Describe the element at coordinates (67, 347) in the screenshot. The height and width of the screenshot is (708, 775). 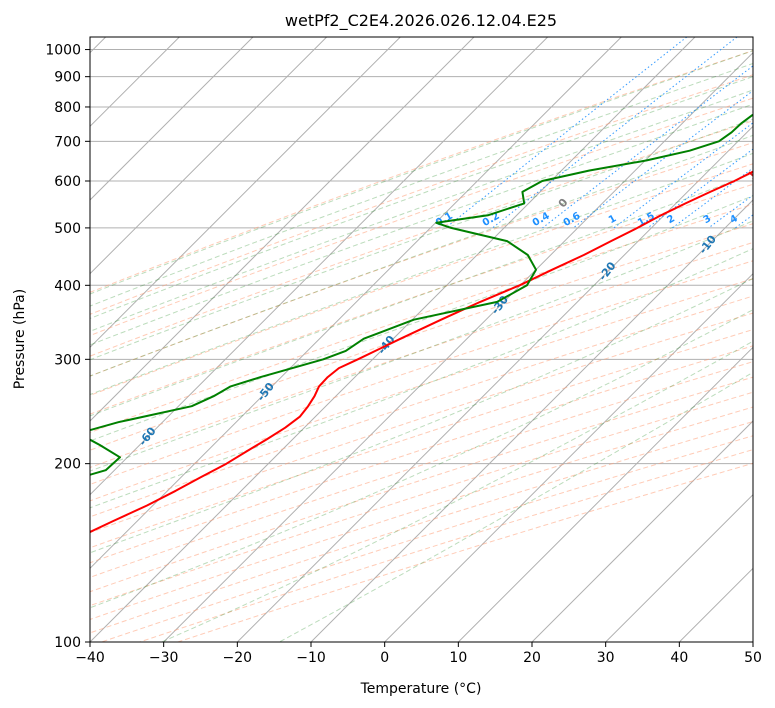
I see `y-axis-ticks: 1000 900 800 700 600 500 400 300 200 100` at that location.